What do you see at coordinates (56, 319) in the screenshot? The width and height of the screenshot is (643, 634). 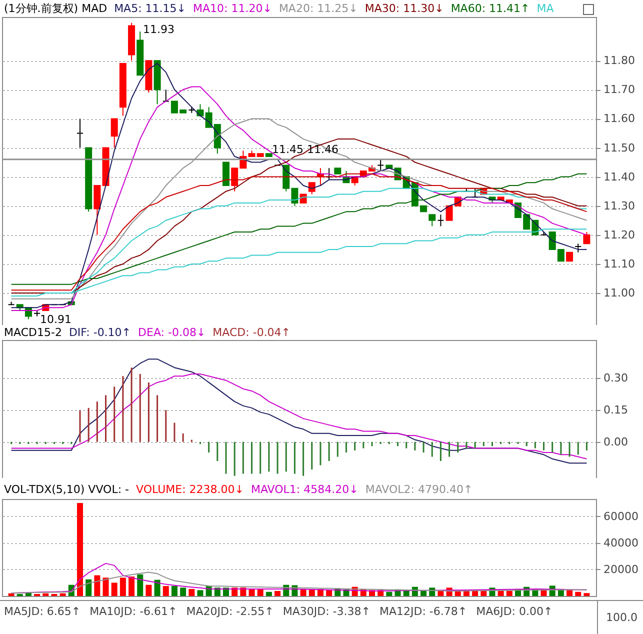 I see `annotation: 10.91` at bounding box center [56, 319].